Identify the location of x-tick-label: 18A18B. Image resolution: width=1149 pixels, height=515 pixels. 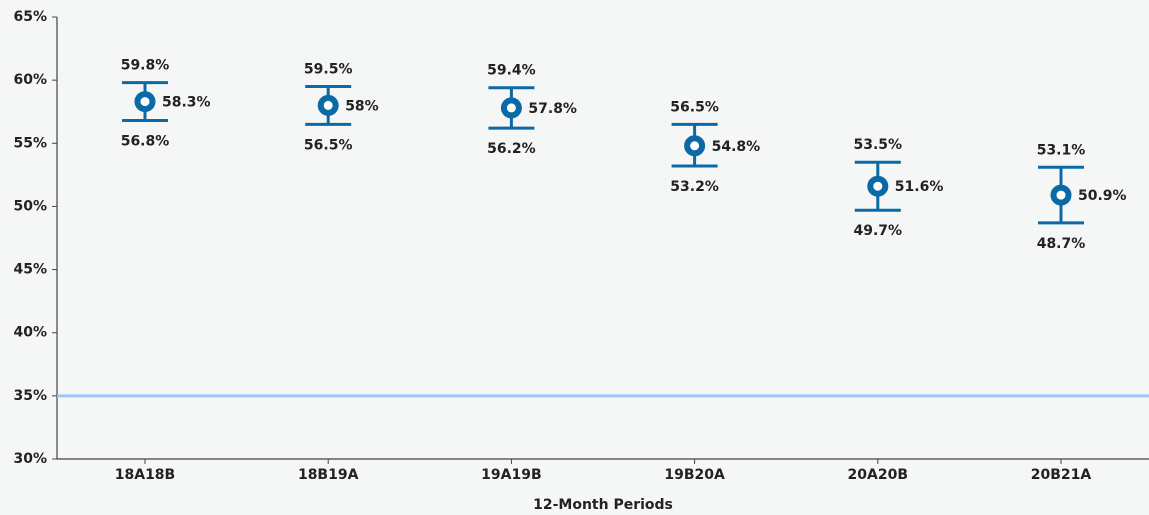
(145, 475).